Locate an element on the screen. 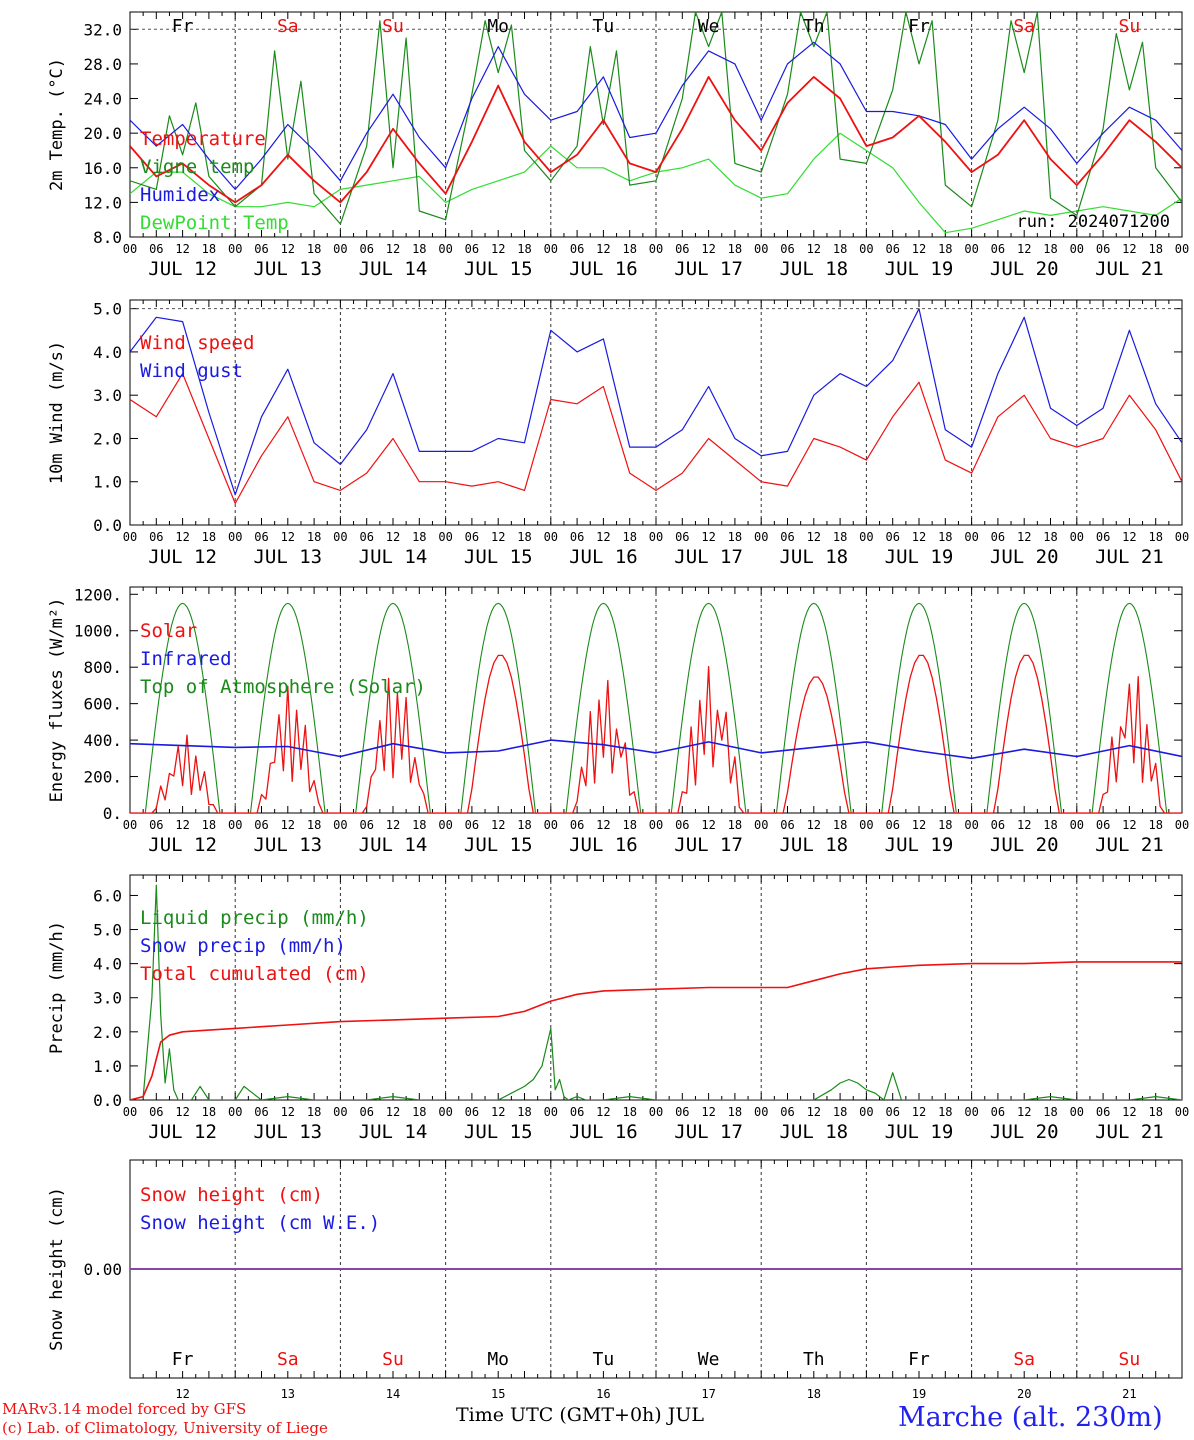 This screenshot has width=1194, height=1440. x-axis-title: Time UTC (GMT+0h) JUL is located at coordinates (580, 1415).